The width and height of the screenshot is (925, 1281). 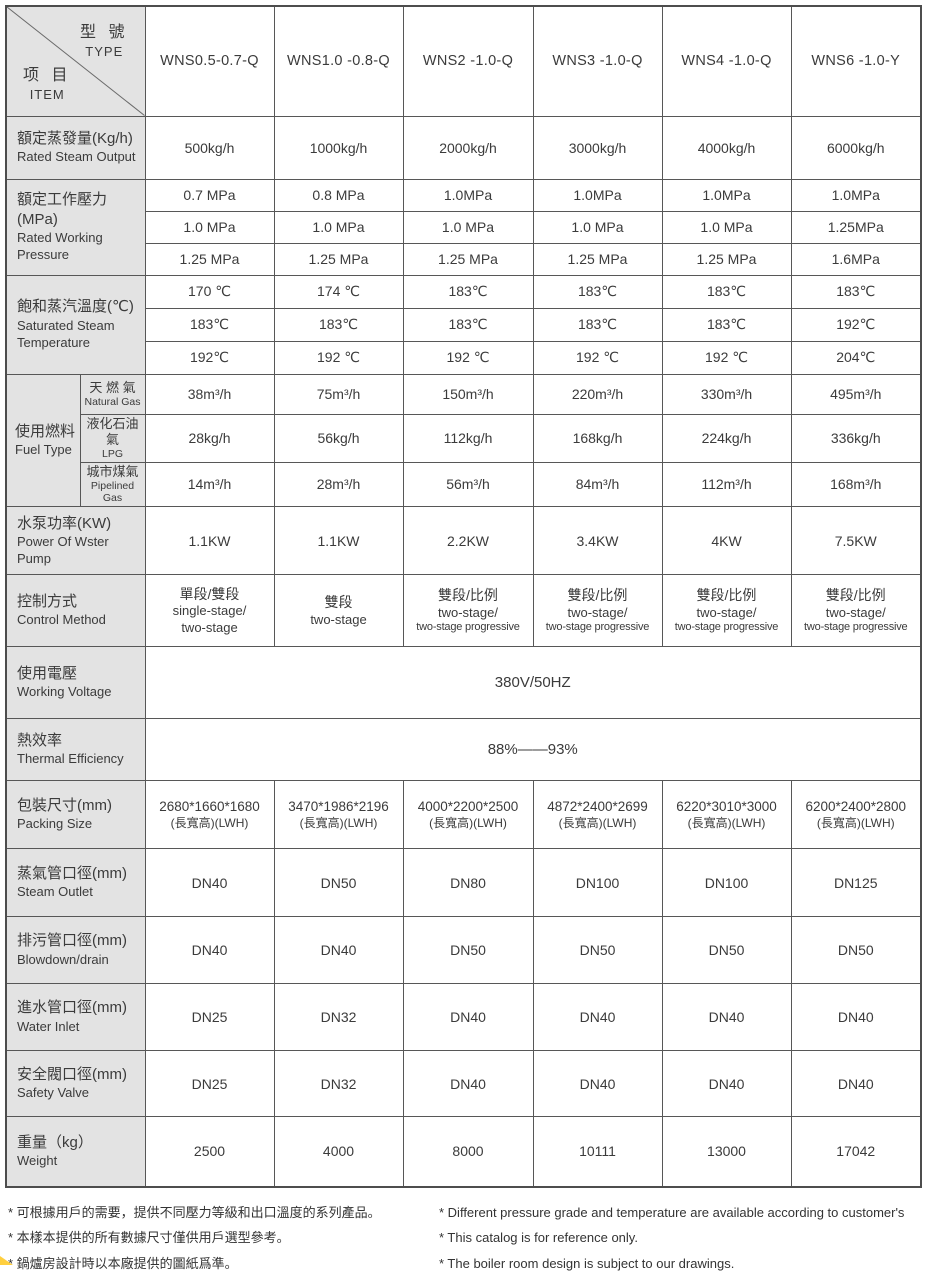 I want to click on value-cell: 192℃, so click(x=856, y=324).